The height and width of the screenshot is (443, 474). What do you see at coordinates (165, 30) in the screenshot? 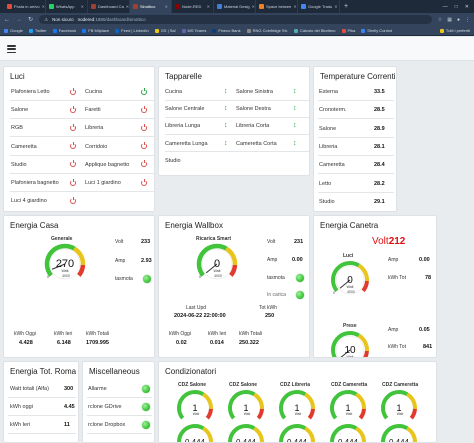
I see `bookmark-gs-sal: GS | Sal` at bounding box center [165, 30].